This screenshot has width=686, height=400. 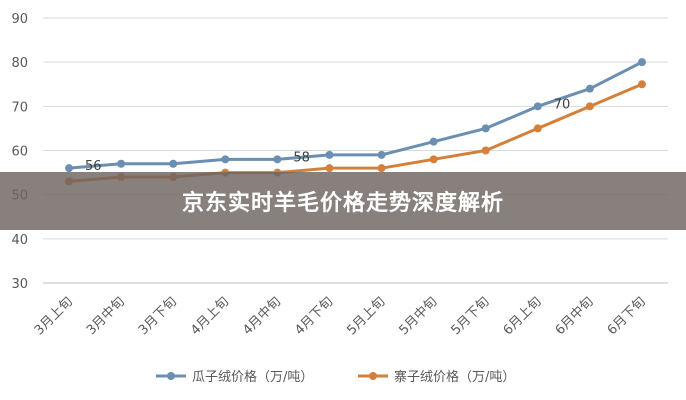 I want to click on data-label: 70, so click(x=562, y=104).